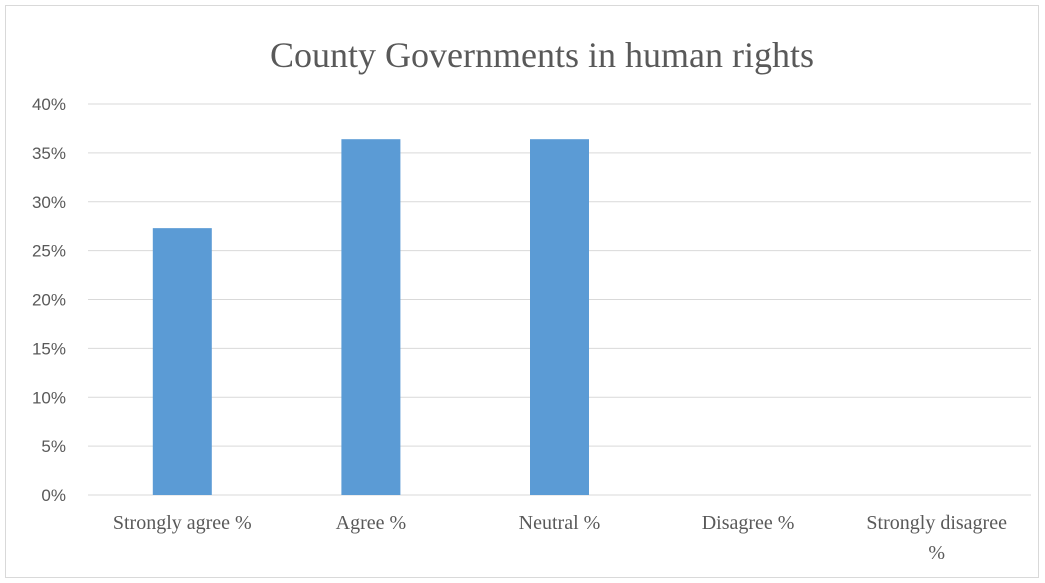 The height and width of the screenshot is (583, 1045). Describe the element at coordinates (49, 348) in the screenshot. I see `y-tick-label: 15%` at that location.